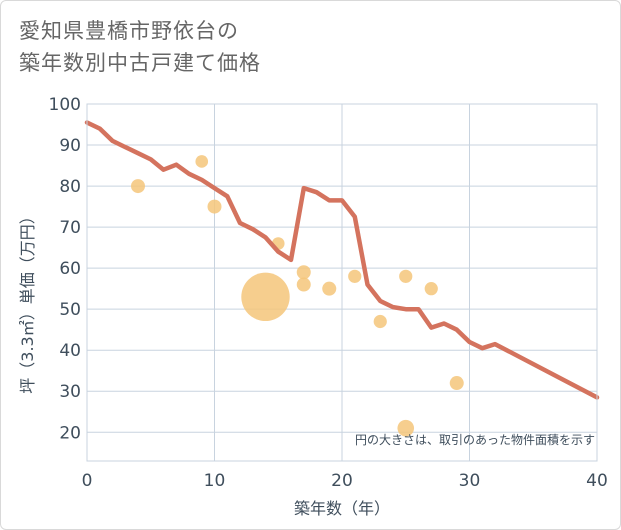 The height and width of the screenshot is (530, 621). Describe the element at coordinates (140, 63) in the screenshot. I see `chart-title-line2: 築年数別中古戸建て価格` at that location.